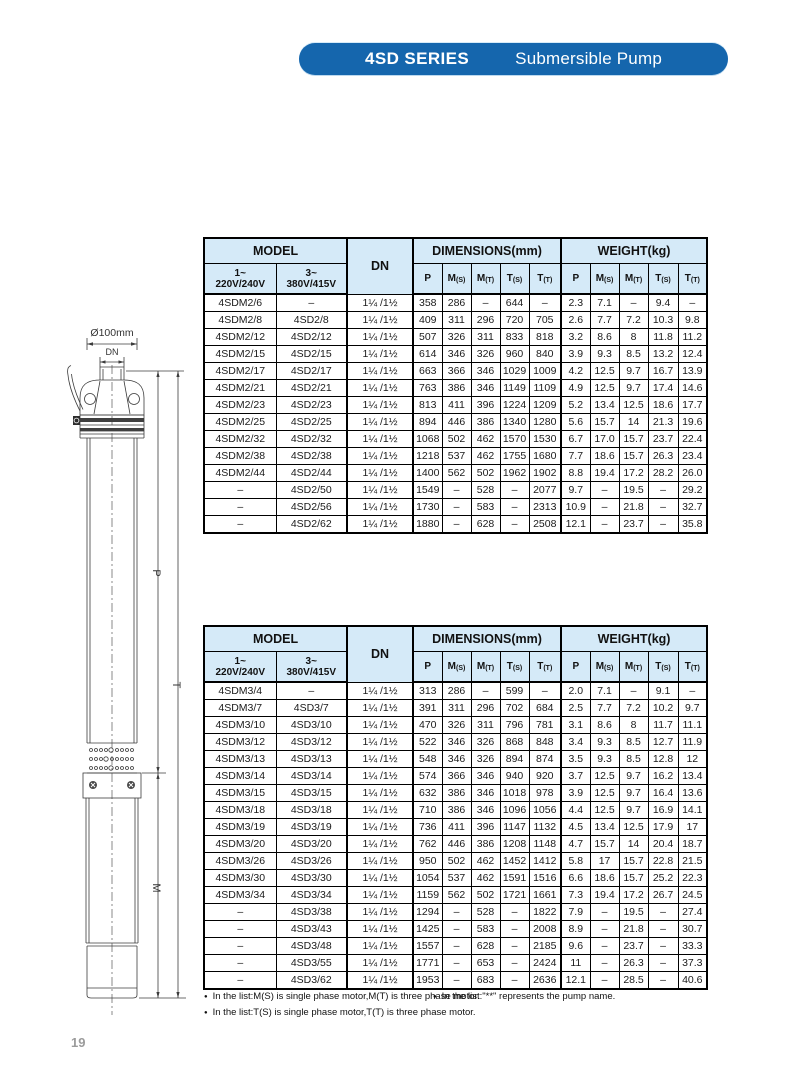 The height and width of the screenshot is (1081, 805). I want to click on table-cell: 9.4, so click(663, 302).